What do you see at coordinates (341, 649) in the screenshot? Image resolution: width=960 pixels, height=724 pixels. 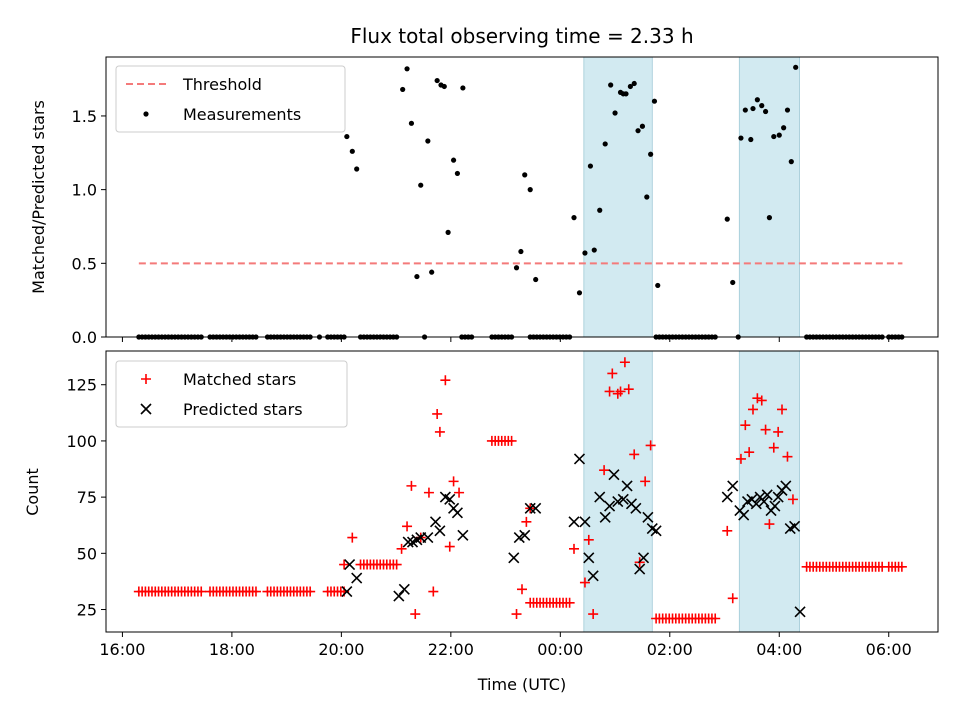 I see `x-tick-label: 20:00` at bounding box center [341, 649].